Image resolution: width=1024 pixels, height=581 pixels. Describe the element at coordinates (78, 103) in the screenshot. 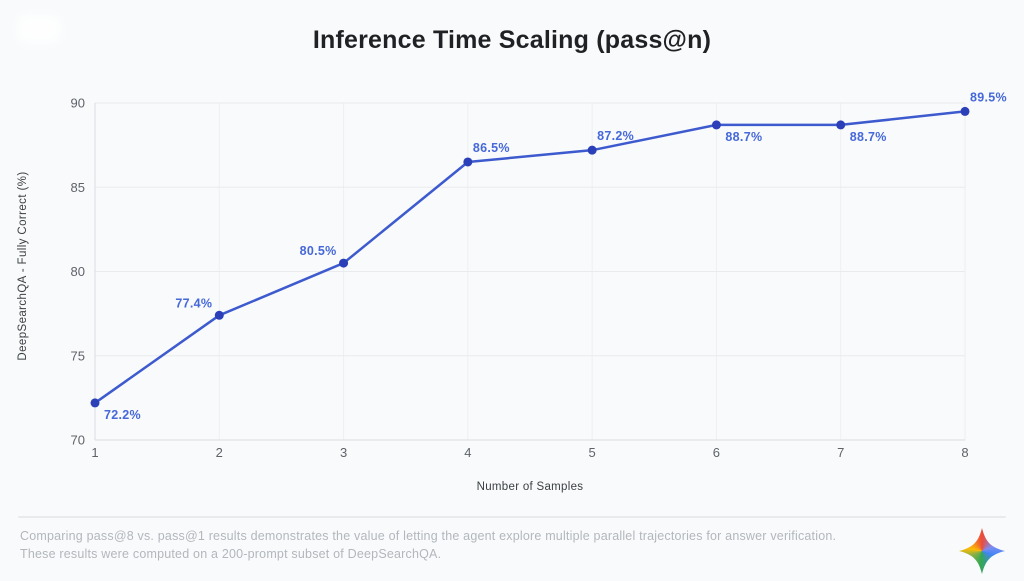

I see `y-tick-label: 90` at that location.